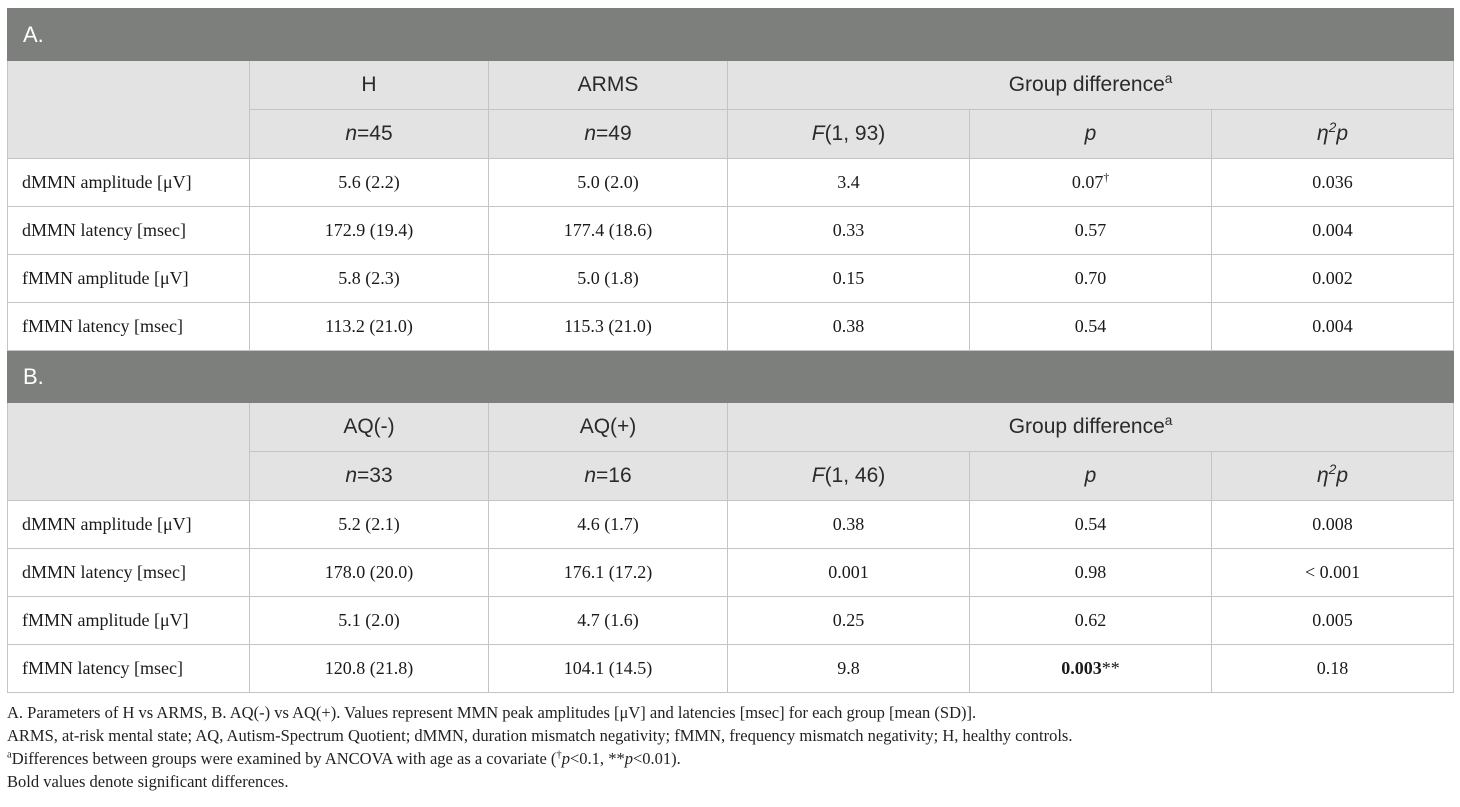 The image size is (1460, 807). What do you see at coordinates (848, 278) in the screenshot?
I see `f-value: 0.15` at bounding box center [848, 278].